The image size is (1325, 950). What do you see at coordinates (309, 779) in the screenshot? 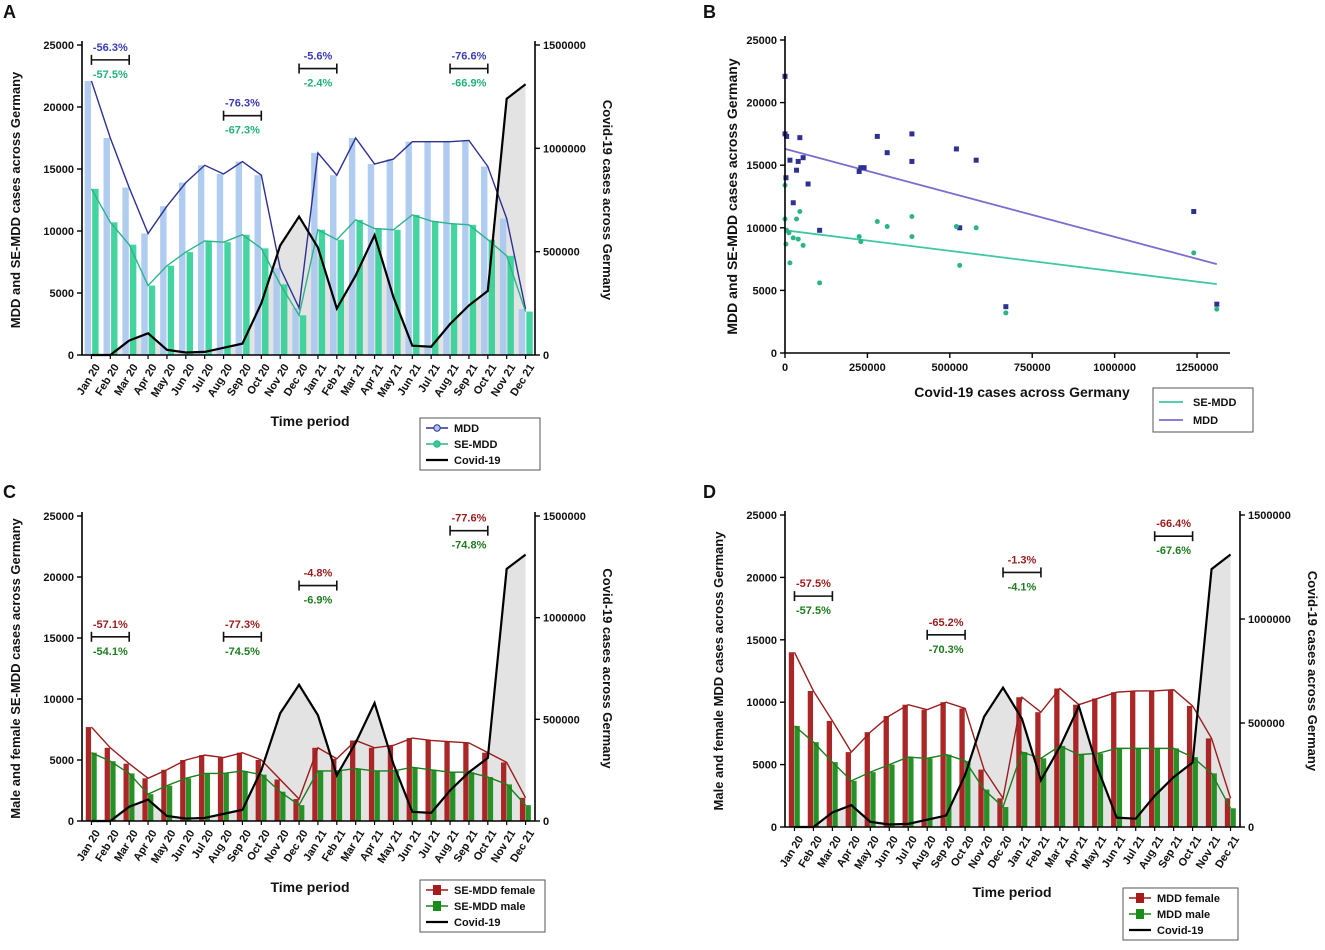
I see `series-line-se-mdd-male` at bounding box center [309, 779].